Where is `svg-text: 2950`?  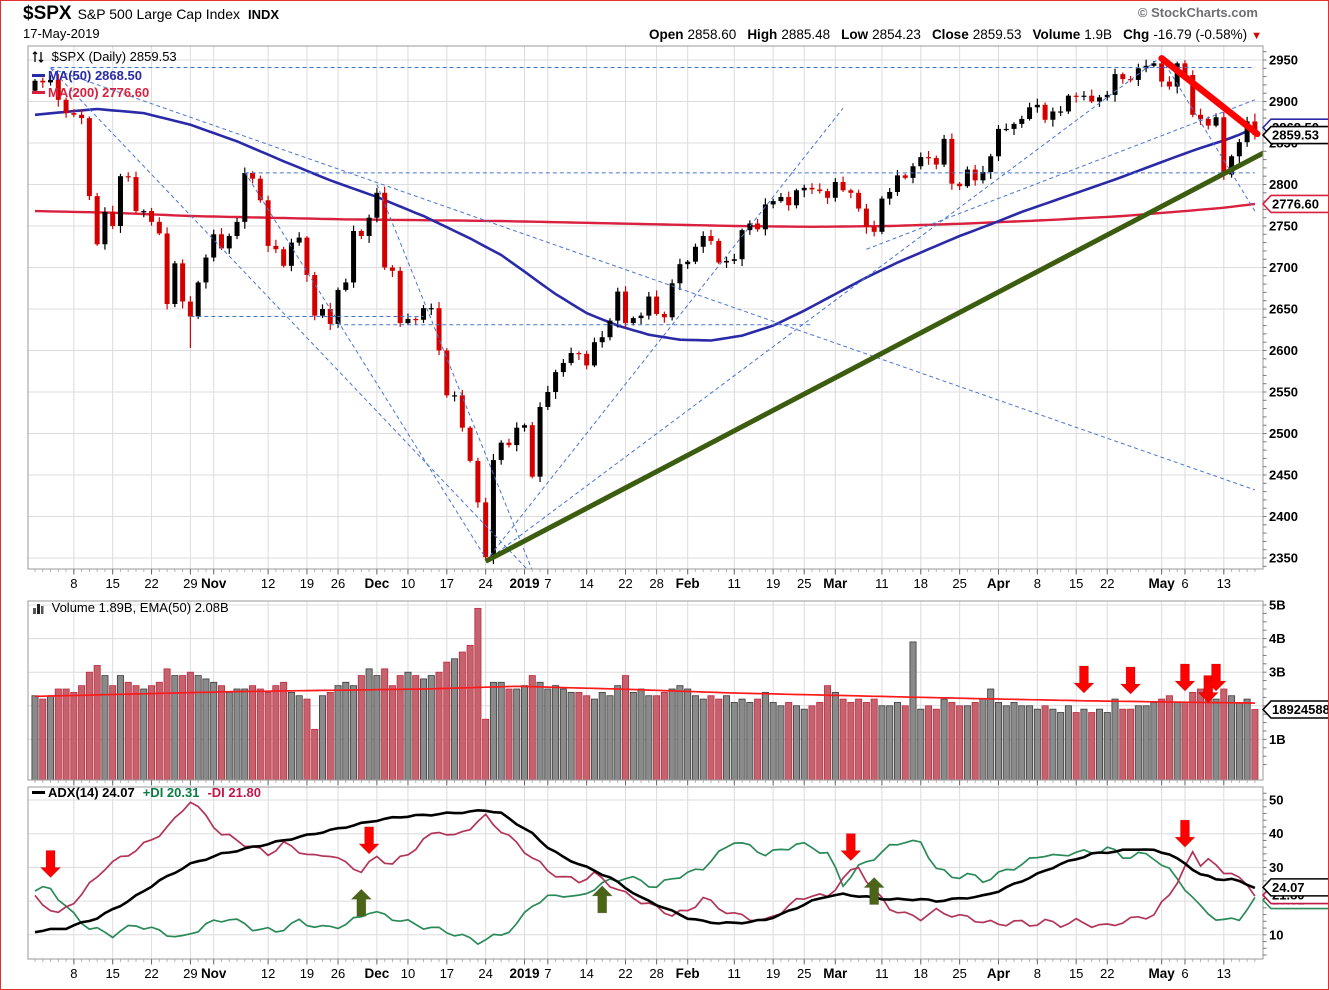
svg-text: 2950 is located at coordinates (1283, 60).